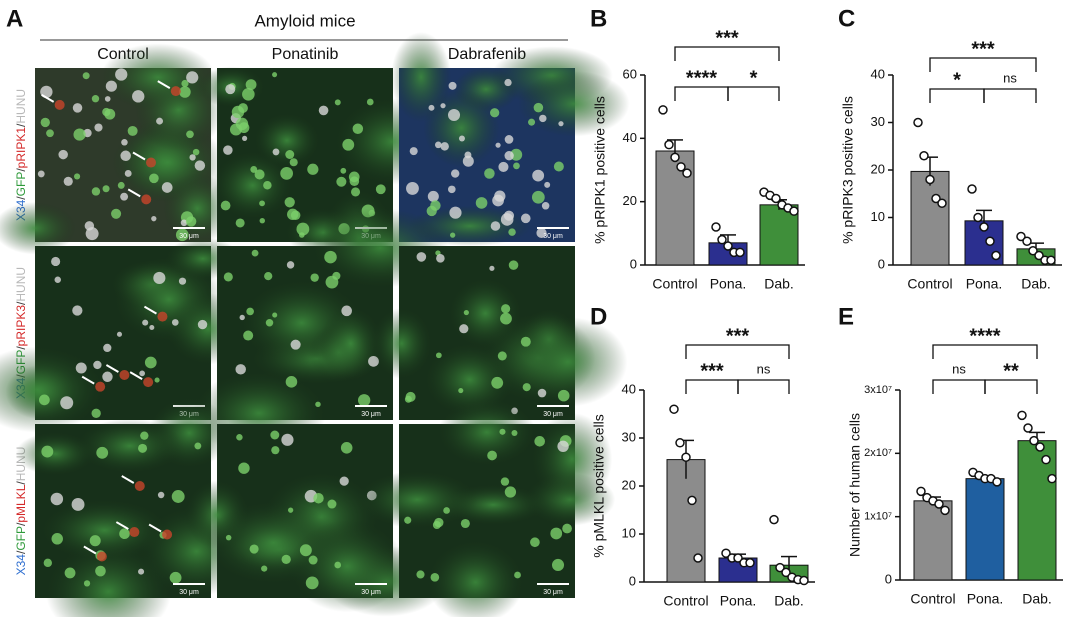 Image resolution: width=1080 pixels, height=617 pixels. Describe the element at coordinates (846, 18) in the screenshot. I see `panel-letter: C` at that location.